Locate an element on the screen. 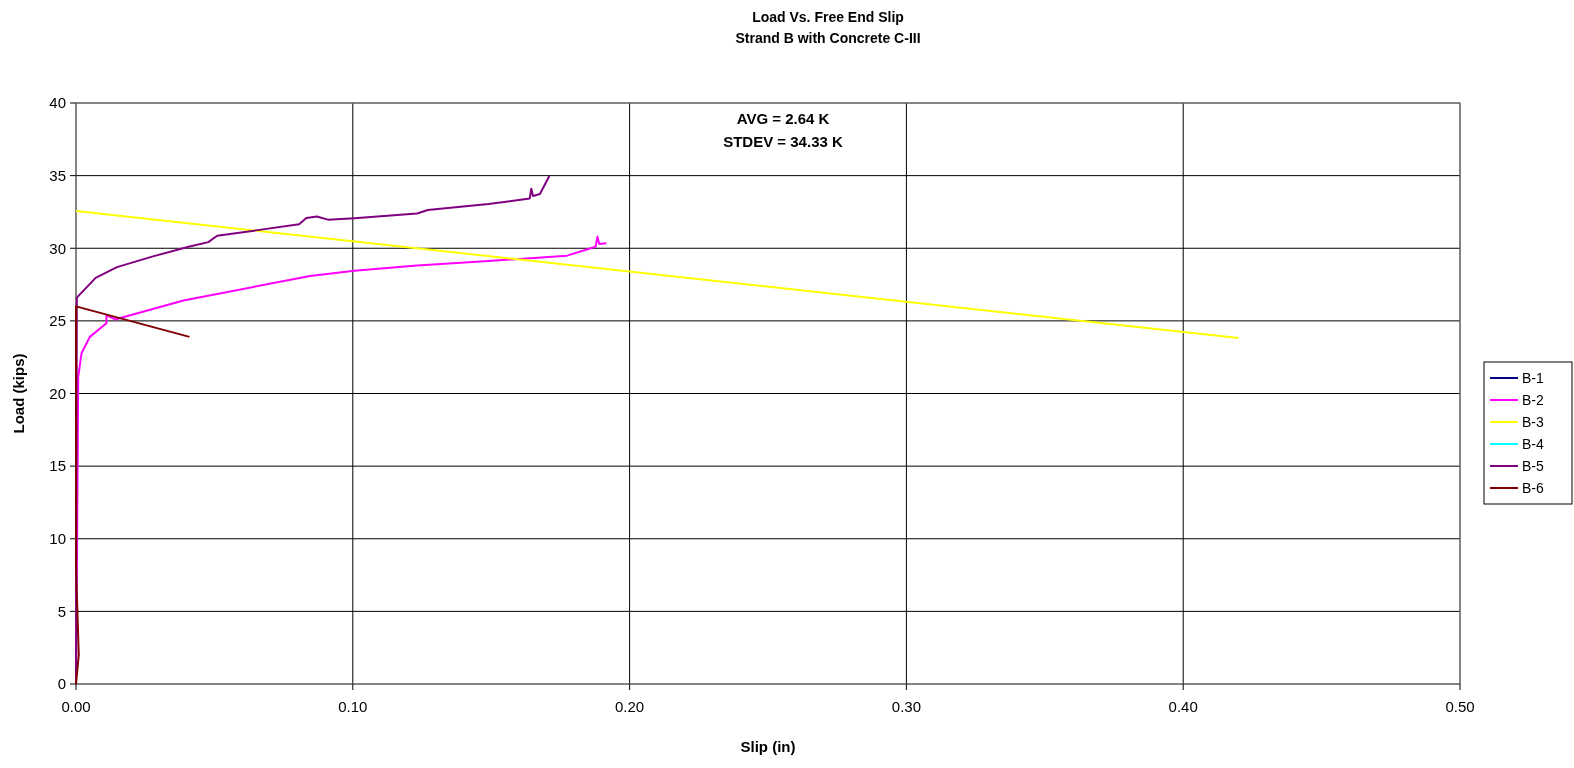 The height and width of the screenshot is (768, 1574). y-tick-label: 35 is located at coordinates (57, 175).